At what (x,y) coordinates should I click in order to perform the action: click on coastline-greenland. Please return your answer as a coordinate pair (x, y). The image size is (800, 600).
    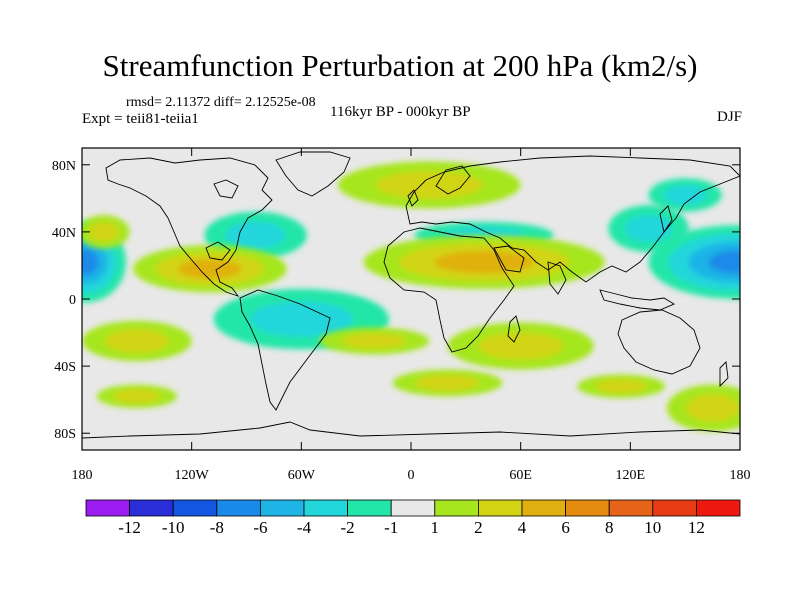
    Looking at the image, I should click on (313, 174).